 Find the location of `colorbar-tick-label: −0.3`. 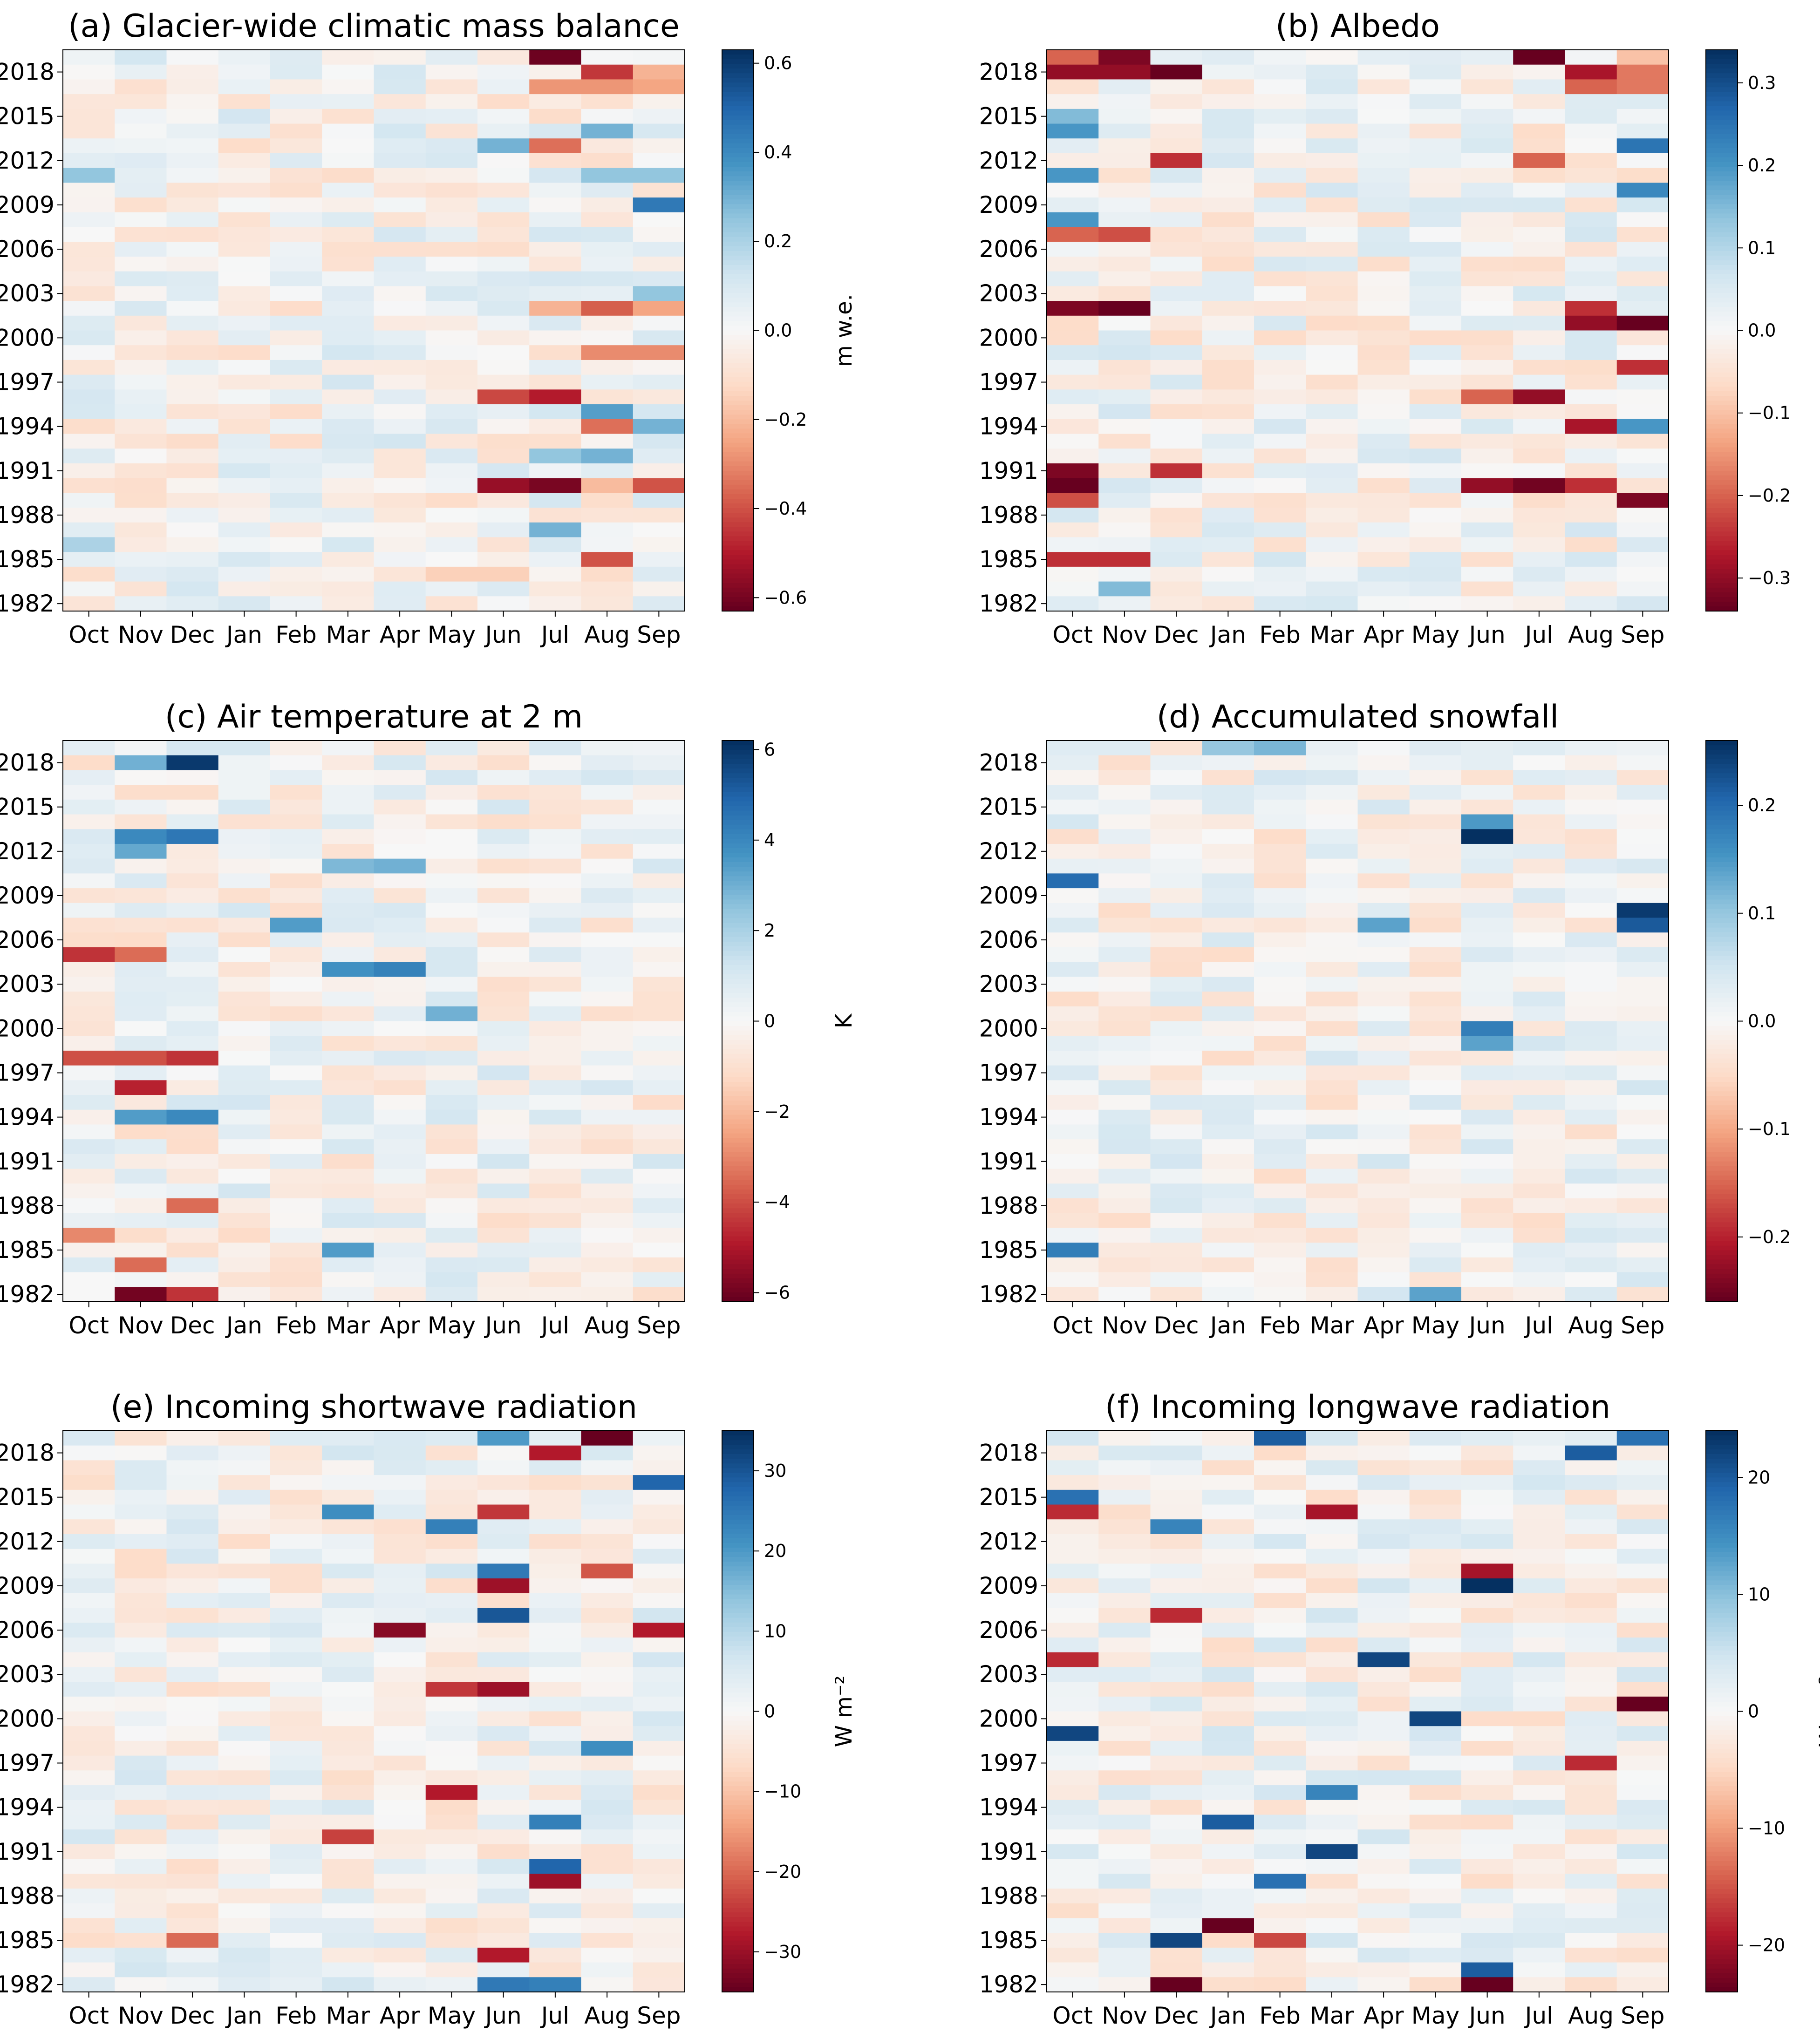

colorbar-tick-label: −0.3 is located at coordinates (1769, 578).